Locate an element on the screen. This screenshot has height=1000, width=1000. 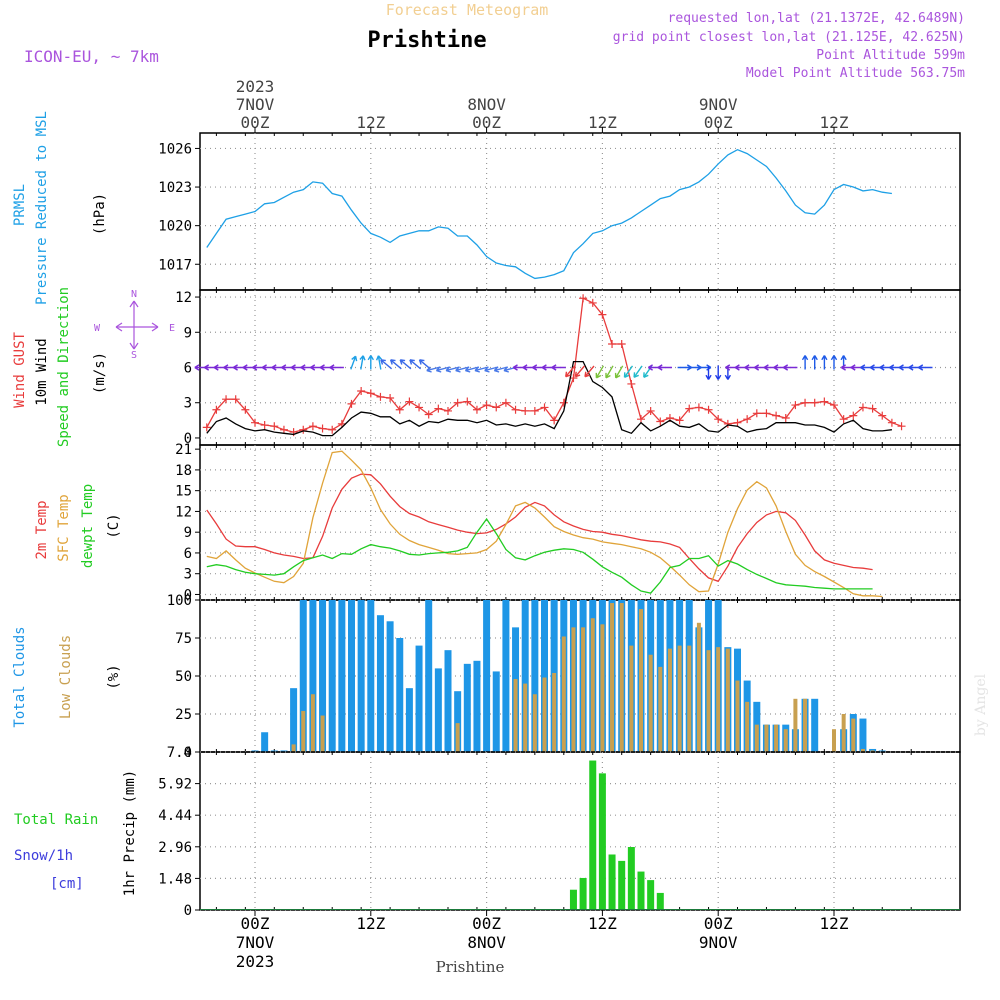
cloud-label-a: Total Clouds is located at coordinates (20, 676).